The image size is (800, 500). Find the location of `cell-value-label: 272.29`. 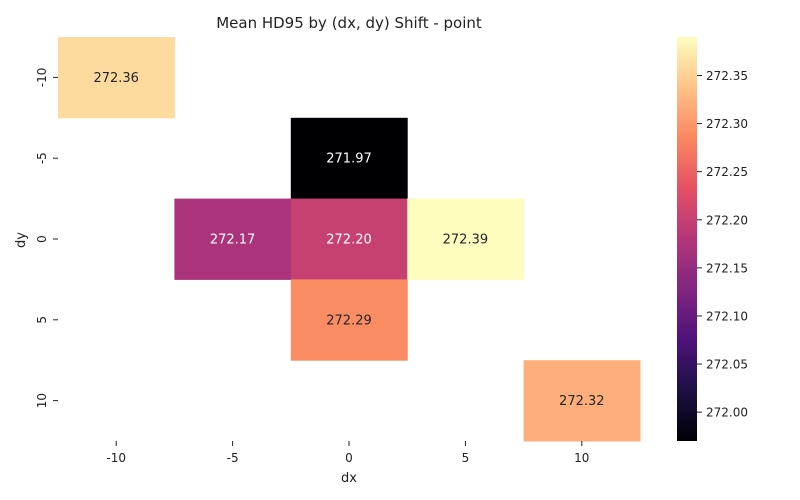

cell-value-label: 272.29 is located at coordinates (349, 320).